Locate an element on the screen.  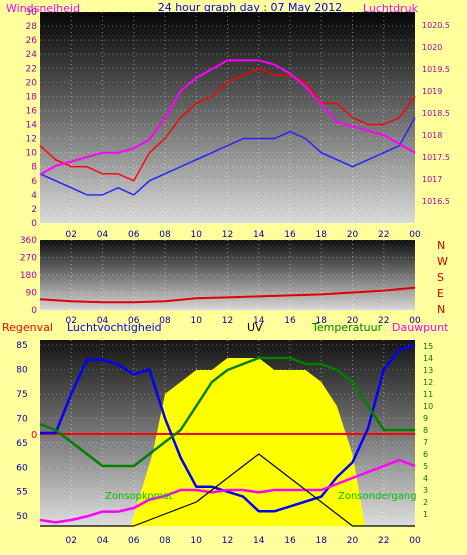
humidity-tick-55: 55 is located at coordinates (21, 493).